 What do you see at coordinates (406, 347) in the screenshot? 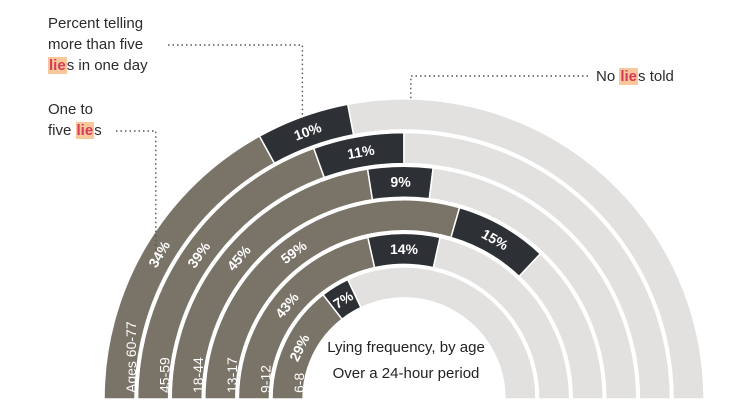
I see `chart-title: Lying frequency, by age` at bounding box center [406, 347].